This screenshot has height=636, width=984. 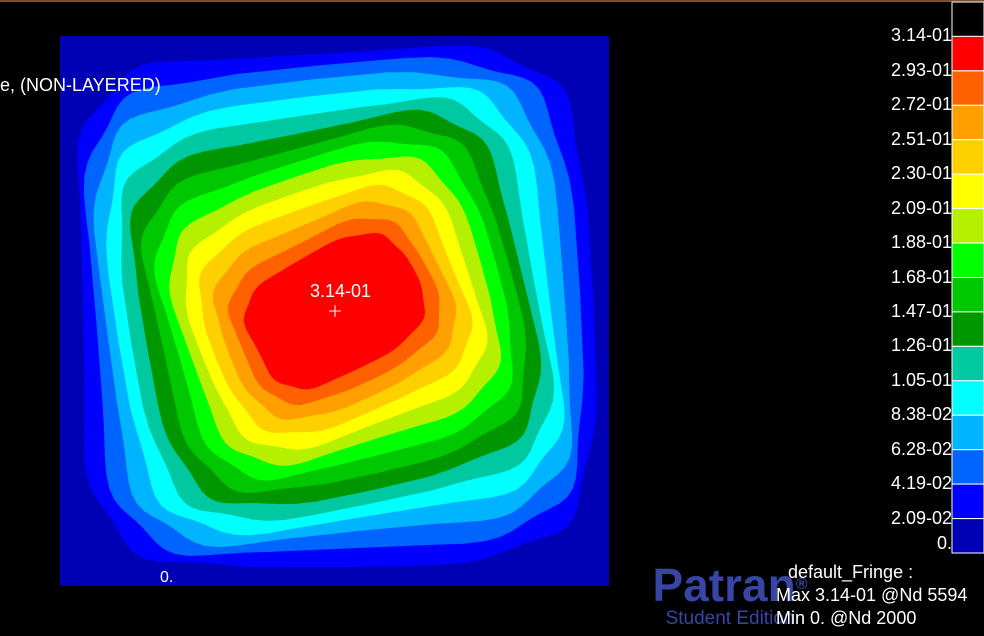 What do you see at coordinates (921, 448) in the screenshot?
I see `legend-level-label: 6.28-02` at bounding box center [921, 448].